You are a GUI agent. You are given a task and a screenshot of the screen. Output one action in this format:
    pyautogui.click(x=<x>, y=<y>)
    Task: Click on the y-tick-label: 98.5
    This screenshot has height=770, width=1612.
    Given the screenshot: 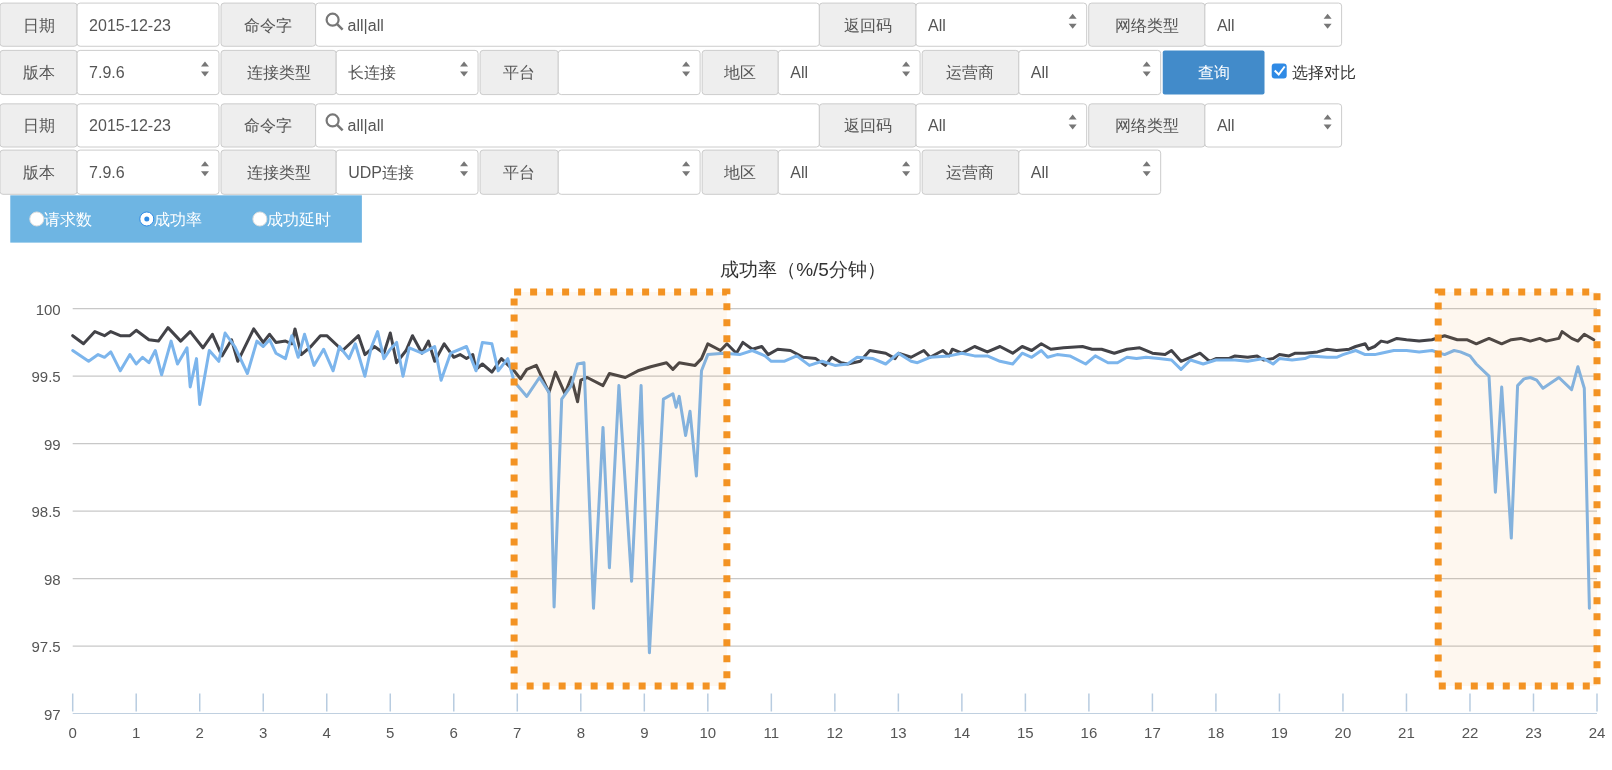 What is the action you would take?
    pyautogui.click(x=46, y=512)
    